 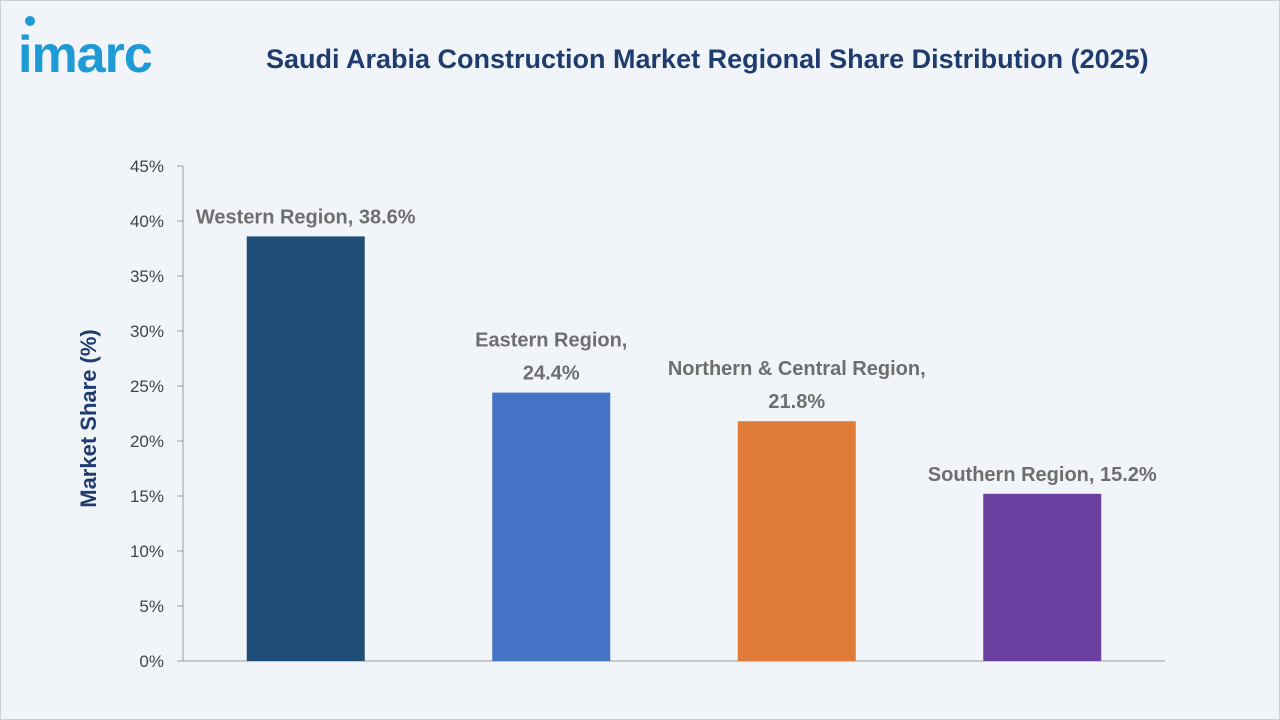 What do you see at coordinates (147, 441) in the screenshot?
I see `y-tick-label: 20%` at bounding box center [147, 441].